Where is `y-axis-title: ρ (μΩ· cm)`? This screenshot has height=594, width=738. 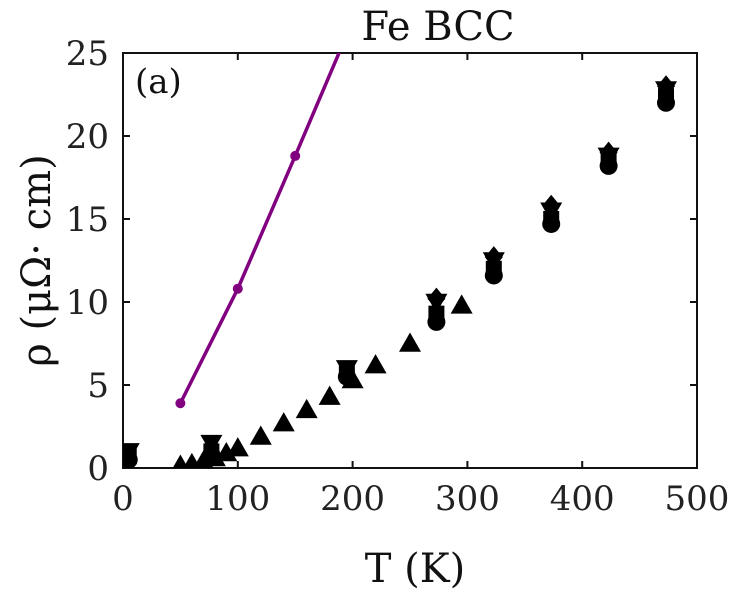
y-axis-title: ρ (μΩ· cm) is located at coordinates (37, 260).